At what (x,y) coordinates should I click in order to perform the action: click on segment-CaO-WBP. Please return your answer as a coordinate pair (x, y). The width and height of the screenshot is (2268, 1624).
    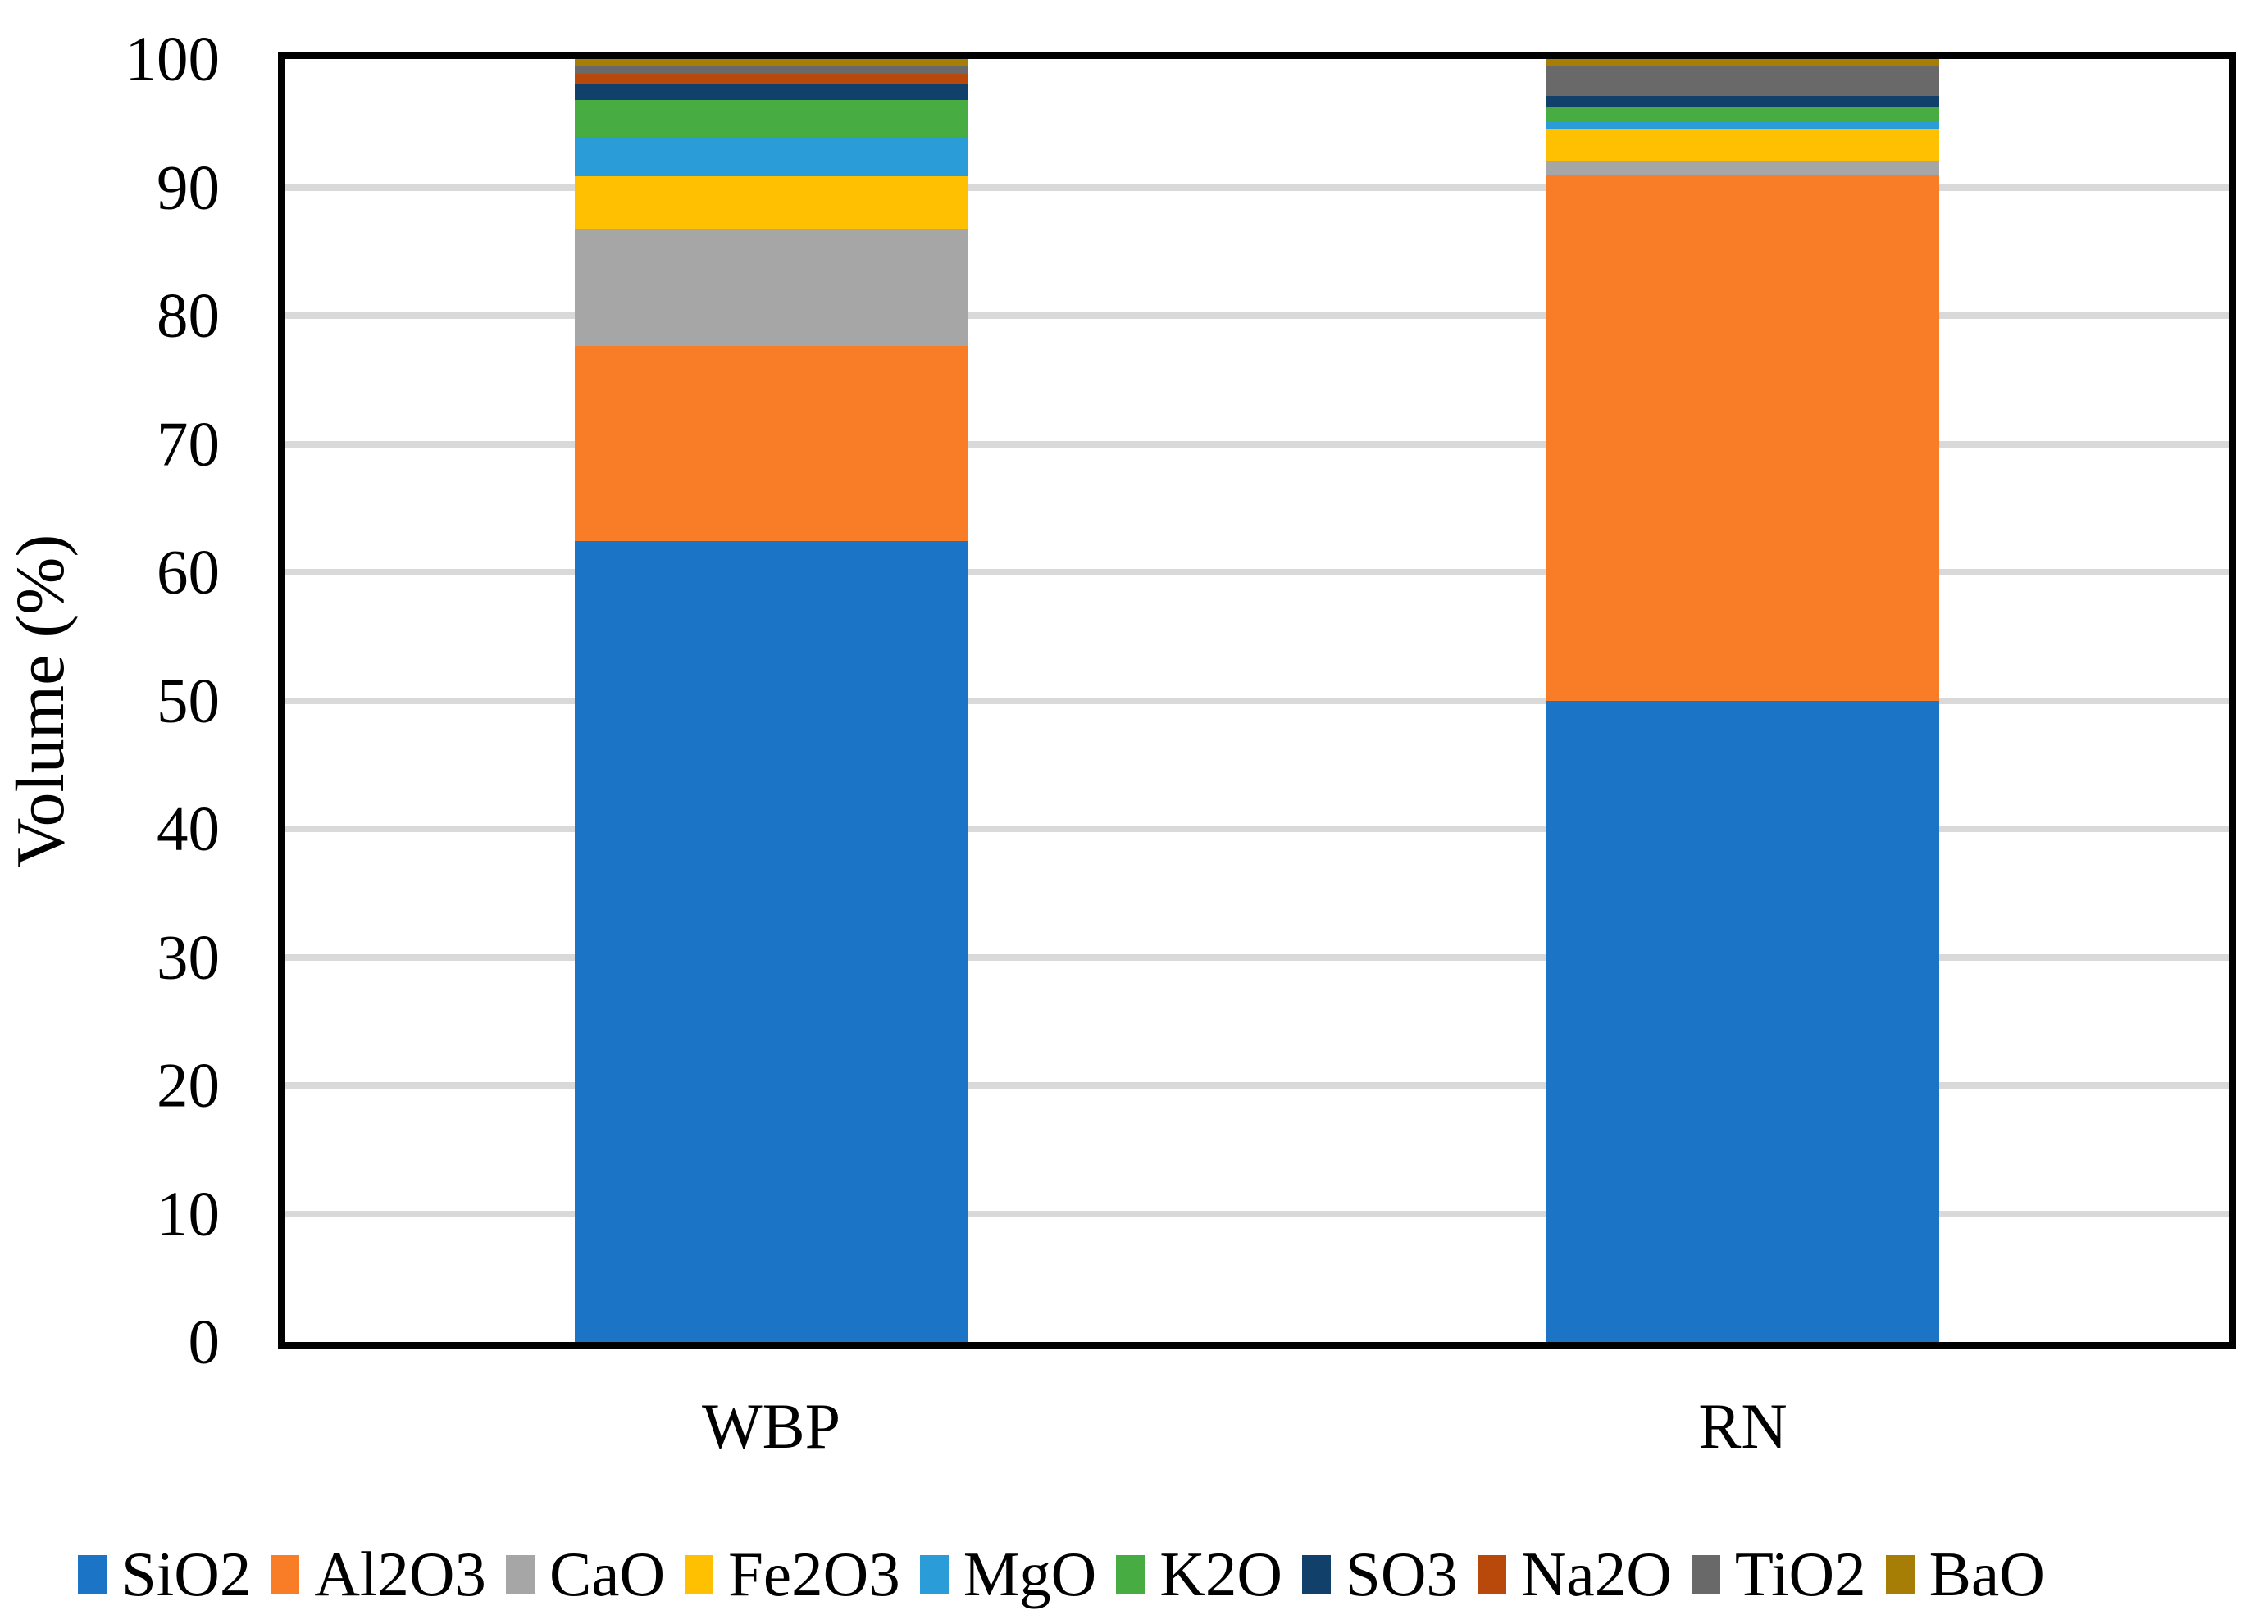
    Looking at the image, I should click on (771, 288).